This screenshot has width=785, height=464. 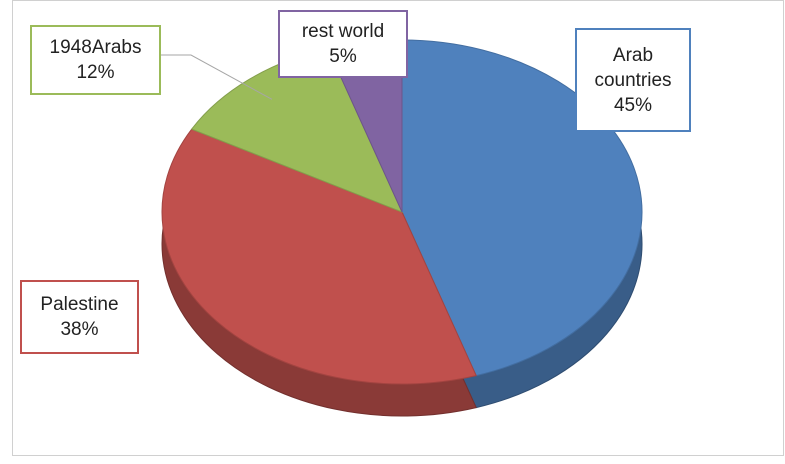 I want to click on data-label: rest world 5%, so click(x=343, y=44).